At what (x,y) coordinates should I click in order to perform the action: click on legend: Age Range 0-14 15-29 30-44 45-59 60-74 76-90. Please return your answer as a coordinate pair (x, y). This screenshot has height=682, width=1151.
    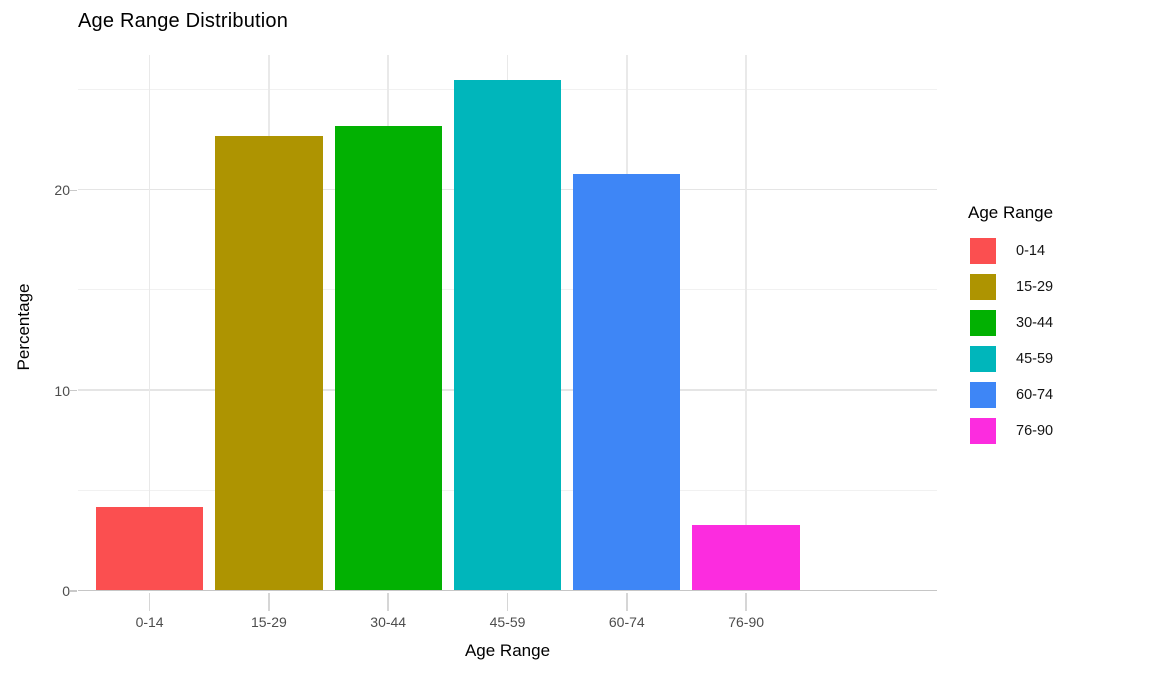
    Looking at the image, I should click on (1010, 328).